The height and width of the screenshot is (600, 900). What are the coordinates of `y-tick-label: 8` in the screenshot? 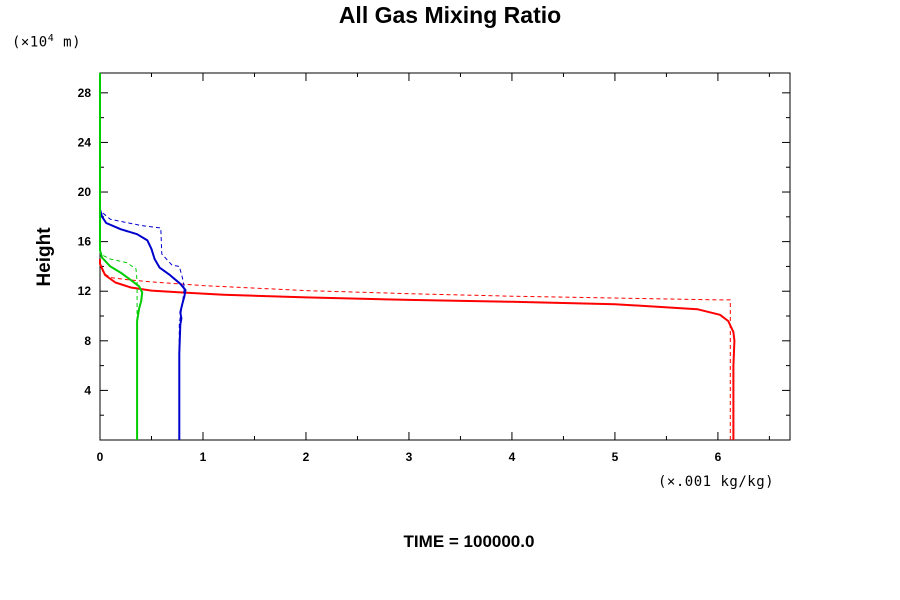 It's located at (87, 341).